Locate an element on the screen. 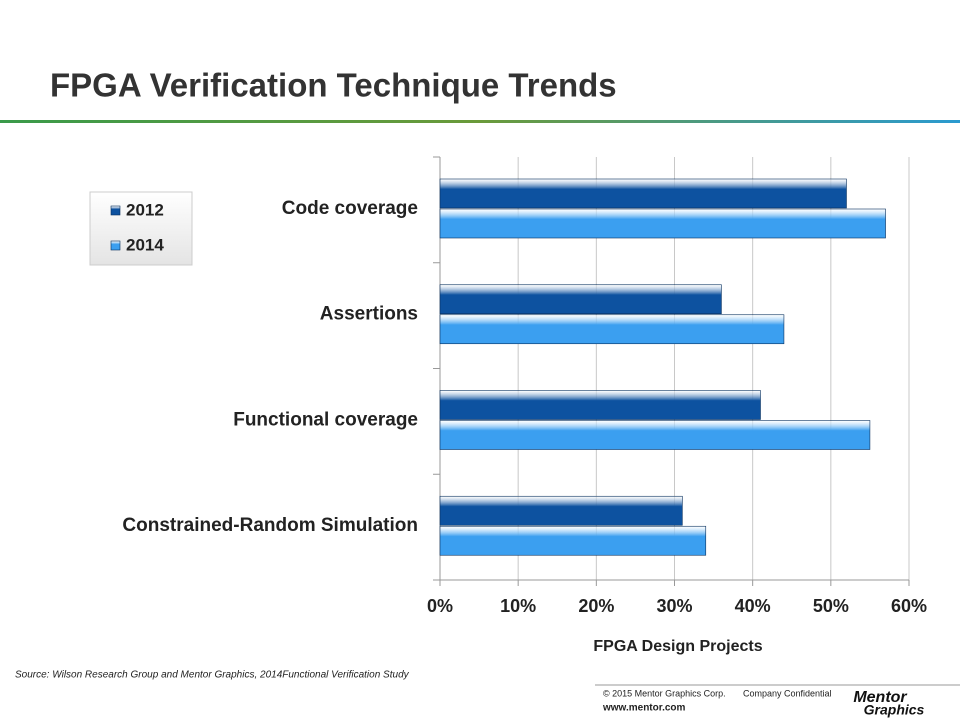 This screenshot has height=720, width=960. legend-box is located at coordinates (141, 228).